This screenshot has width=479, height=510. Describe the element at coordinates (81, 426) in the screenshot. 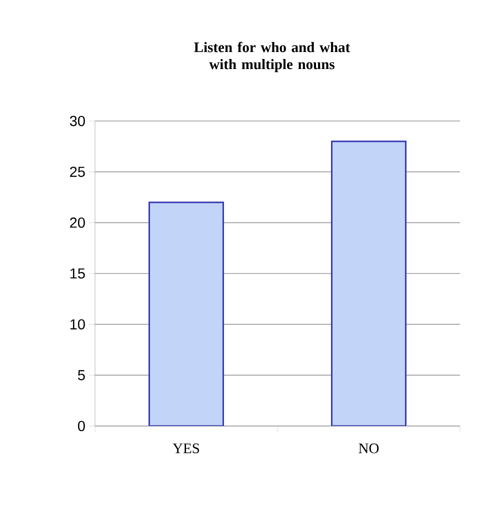

I see `y-tick-label: 0` at that location.